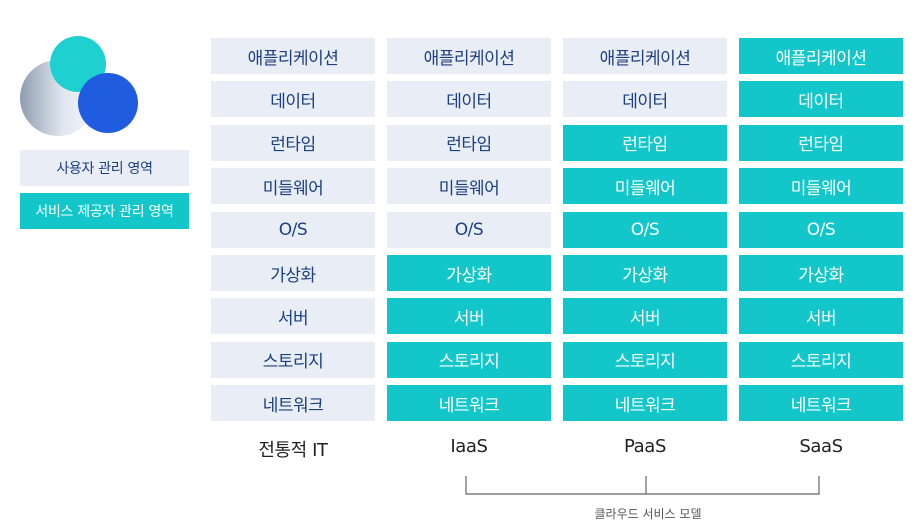 This screenshot has height=530, width=921. What do you see at coordinates (469, 446) in the screenshot?
I see `column-label: IaaS` at bounding box center [469, 446].